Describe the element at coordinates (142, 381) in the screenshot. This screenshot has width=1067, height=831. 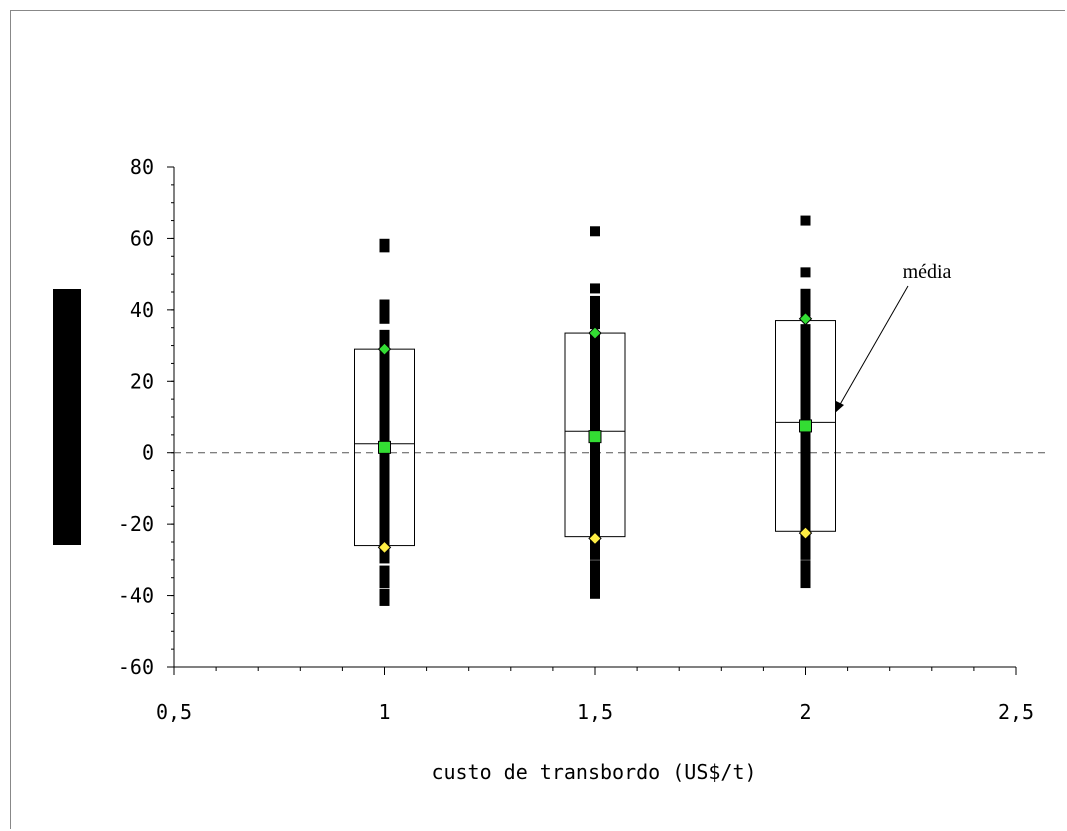
I see `y-tick-label: 20` at that location.